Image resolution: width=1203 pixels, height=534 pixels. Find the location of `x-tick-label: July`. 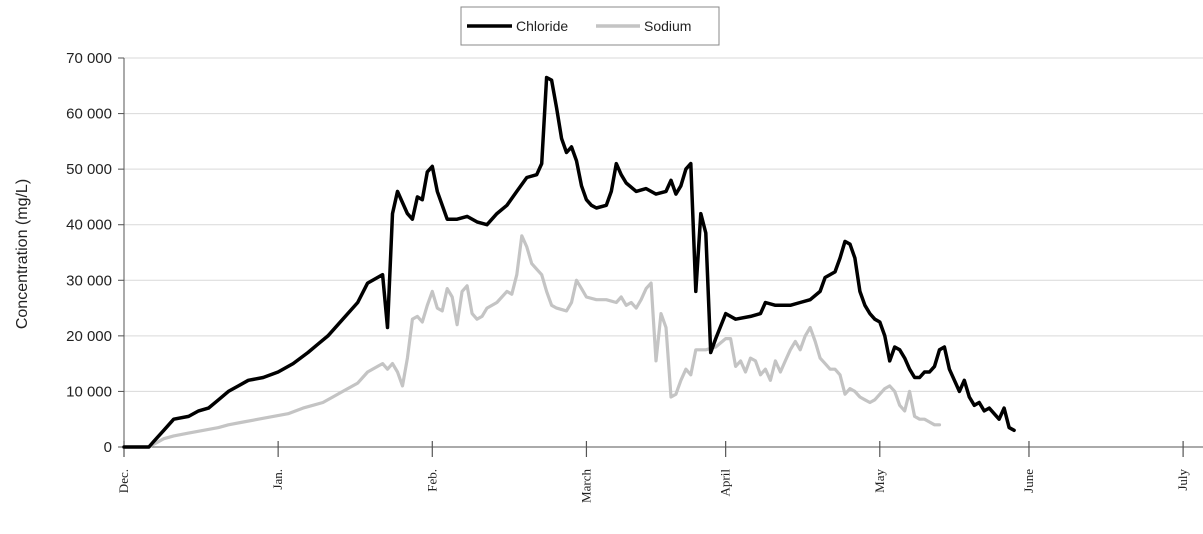

x-tick-label: July is located at coordinates (1182, 480).